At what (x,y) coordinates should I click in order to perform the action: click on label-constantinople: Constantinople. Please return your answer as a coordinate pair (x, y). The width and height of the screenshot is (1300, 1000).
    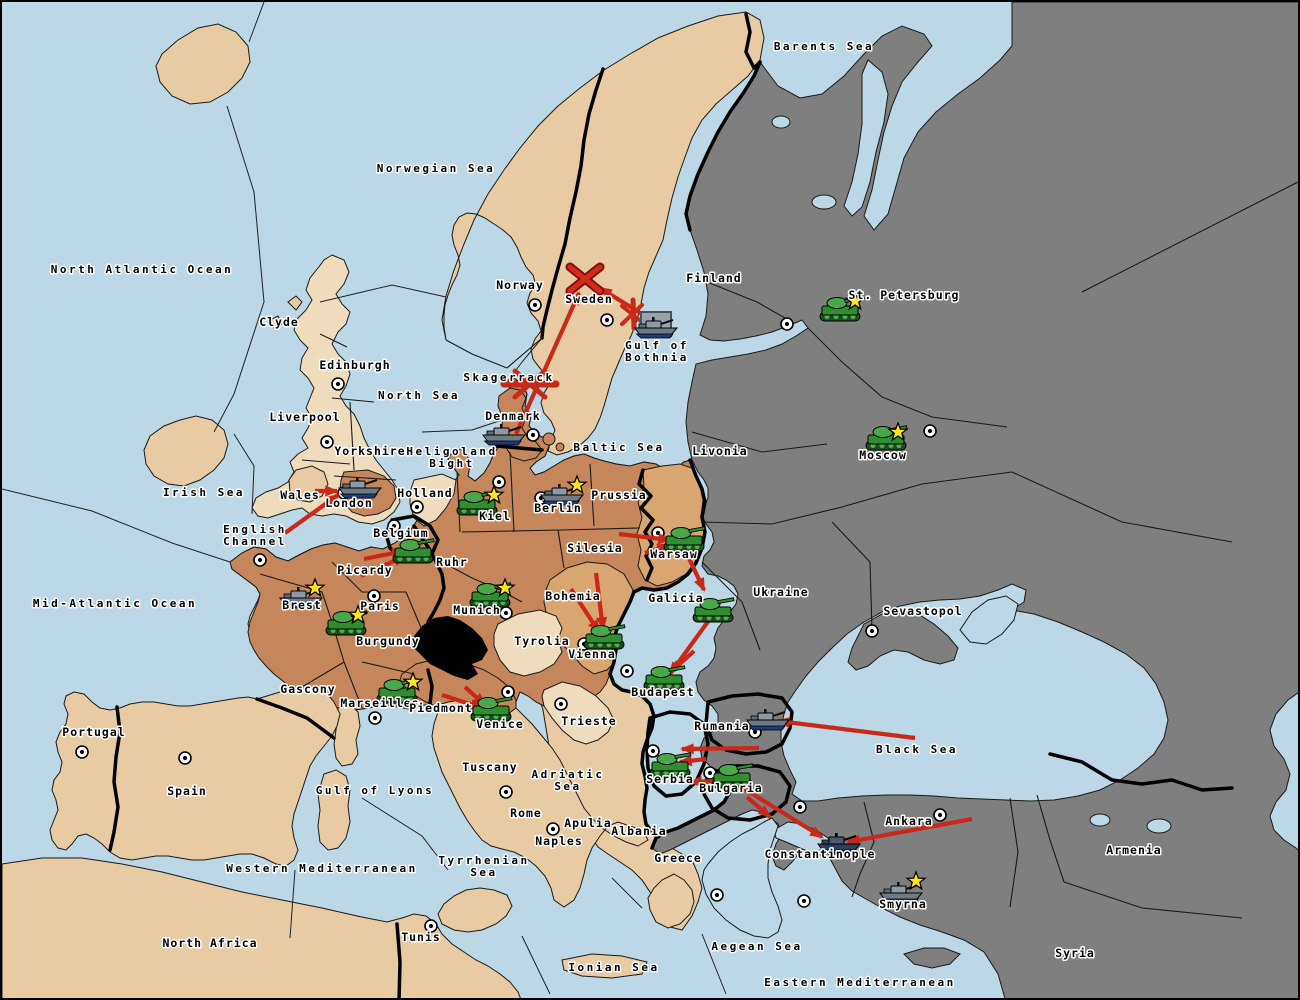
    Looking at the image, I should click on (820, 854).